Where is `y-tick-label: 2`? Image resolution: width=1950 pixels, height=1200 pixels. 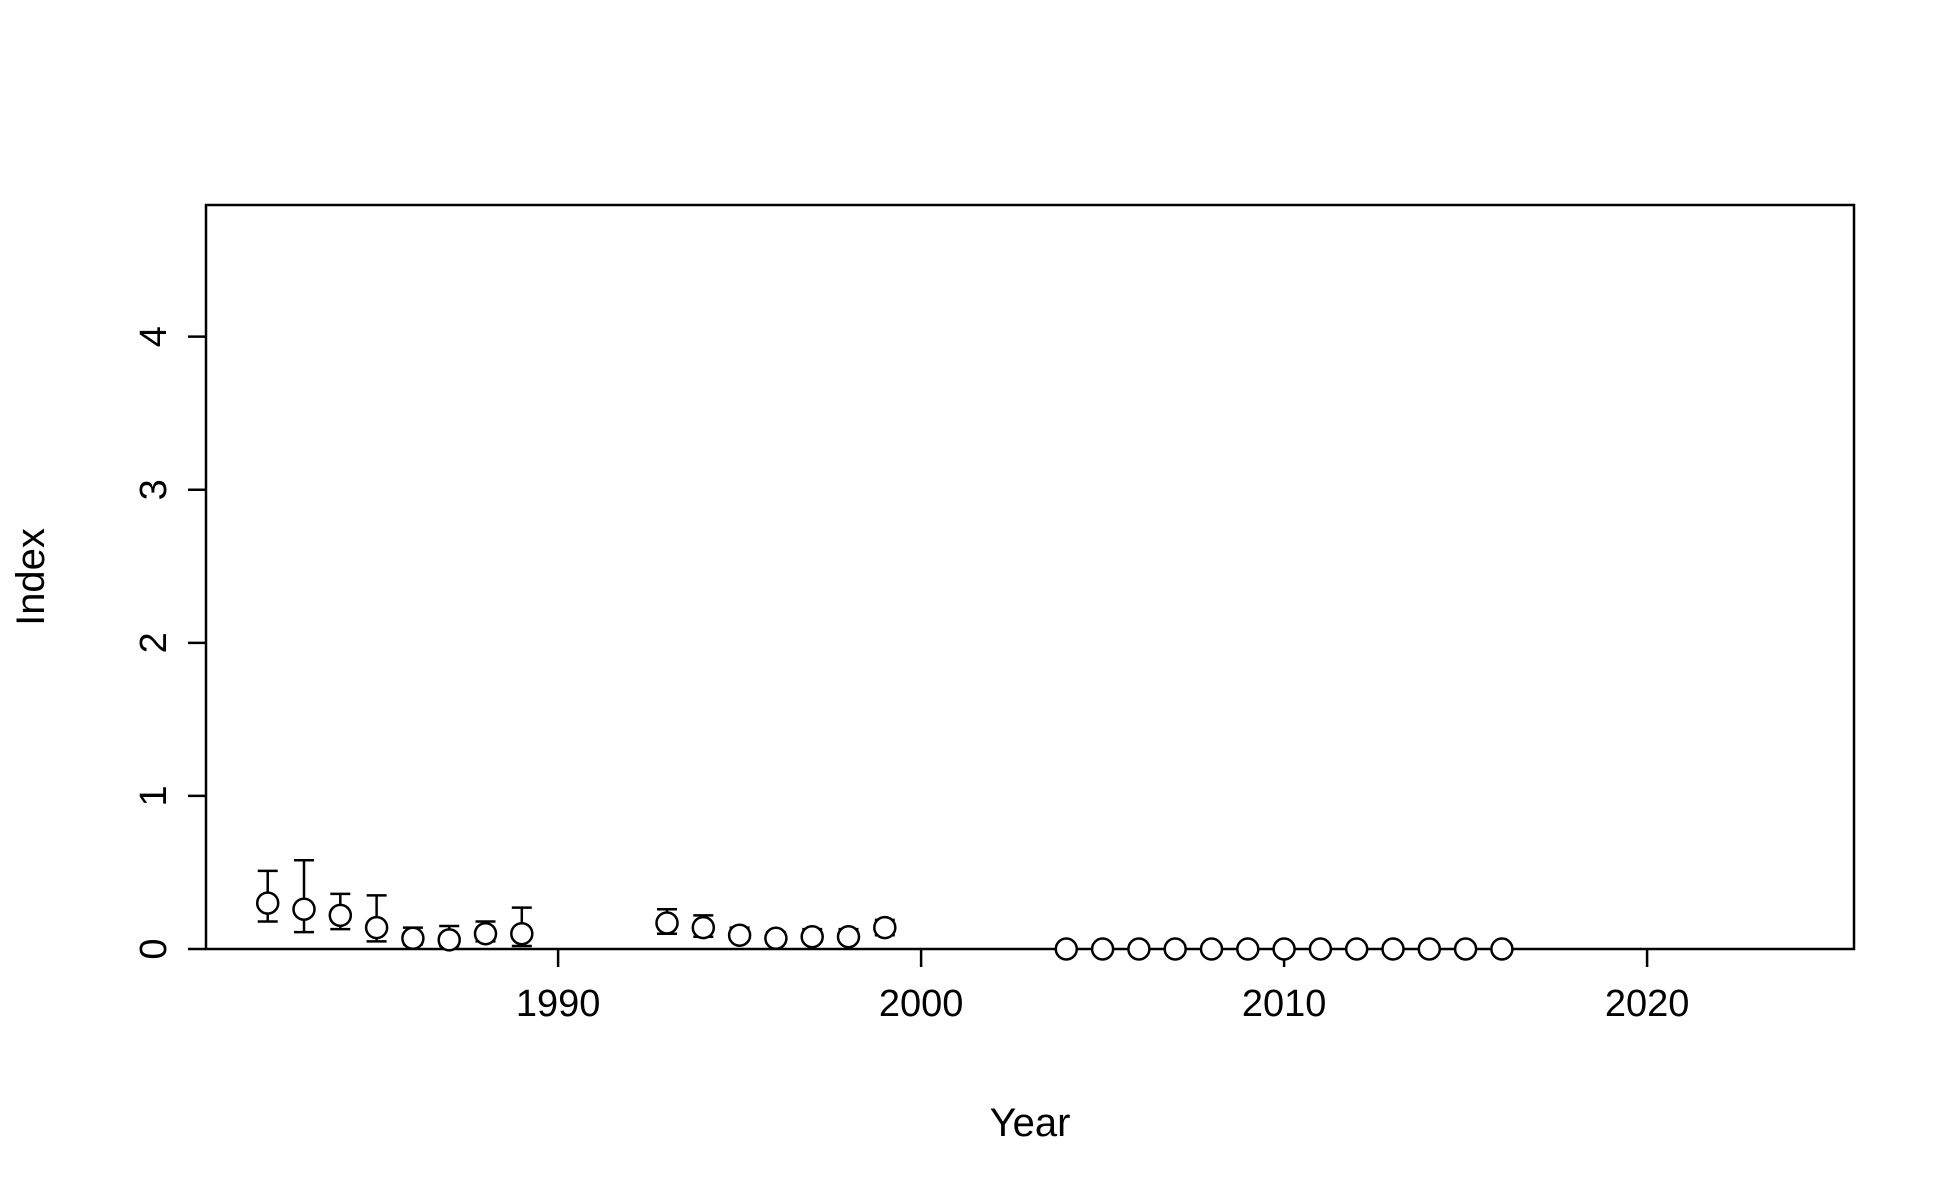 y-tick-label: 2 is located at coordinates (154, 642).